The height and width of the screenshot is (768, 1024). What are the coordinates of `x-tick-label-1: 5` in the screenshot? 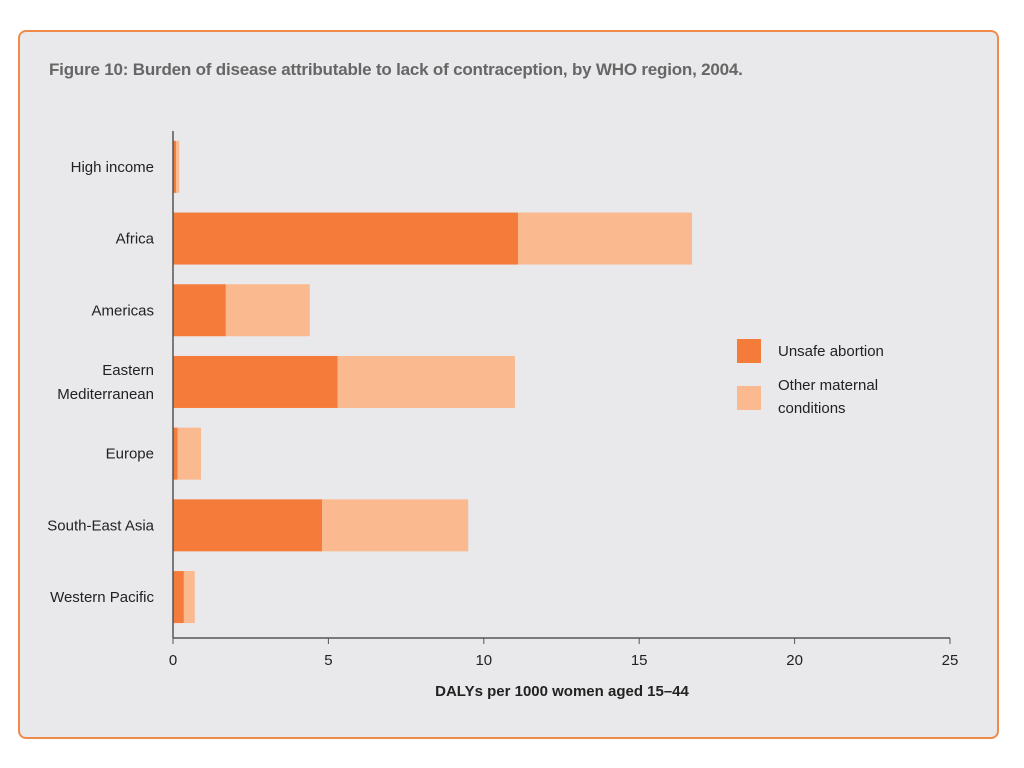 It's located at (328, 660).